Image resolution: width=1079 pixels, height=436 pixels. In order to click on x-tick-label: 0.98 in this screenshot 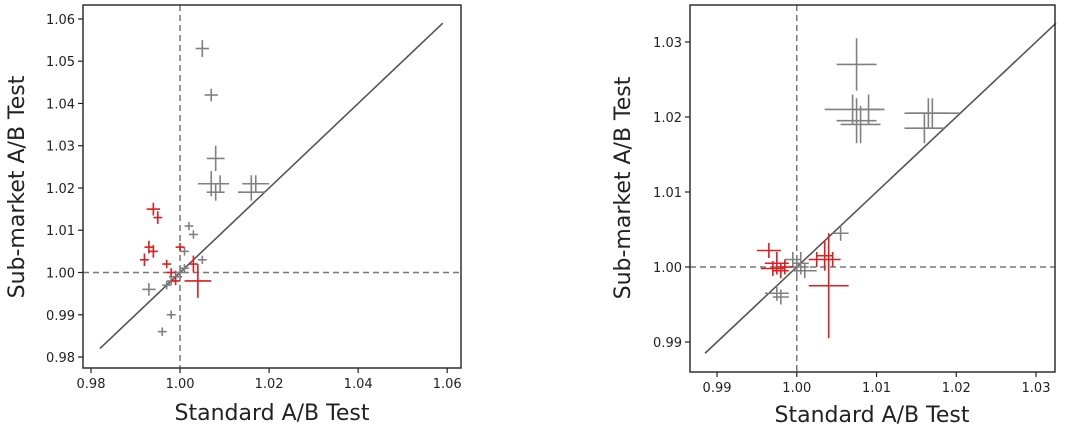, I will do `click(91, 384)`.